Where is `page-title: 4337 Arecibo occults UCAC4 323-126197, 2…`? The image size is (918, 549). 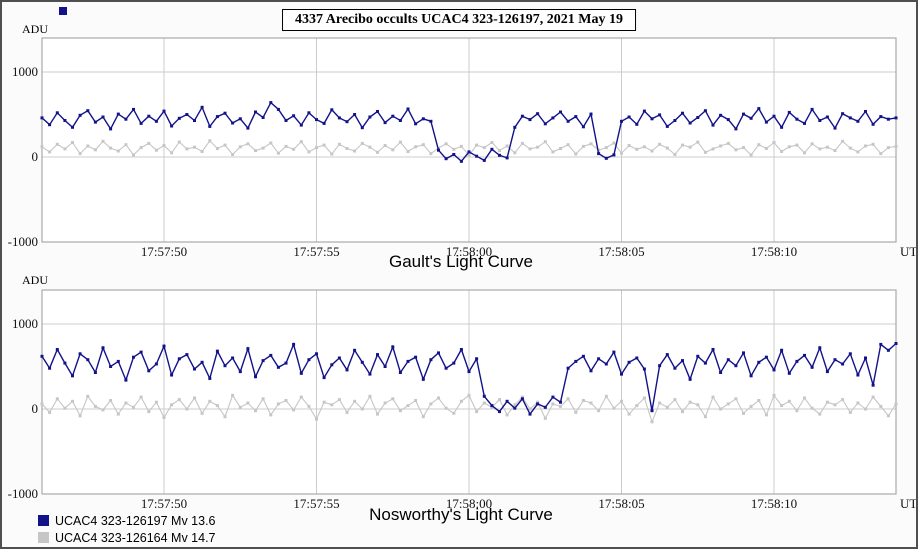
page-title: 4337 Arecibo occults UCAC4 323-126197, 2… is located at coordinates (459, 20).